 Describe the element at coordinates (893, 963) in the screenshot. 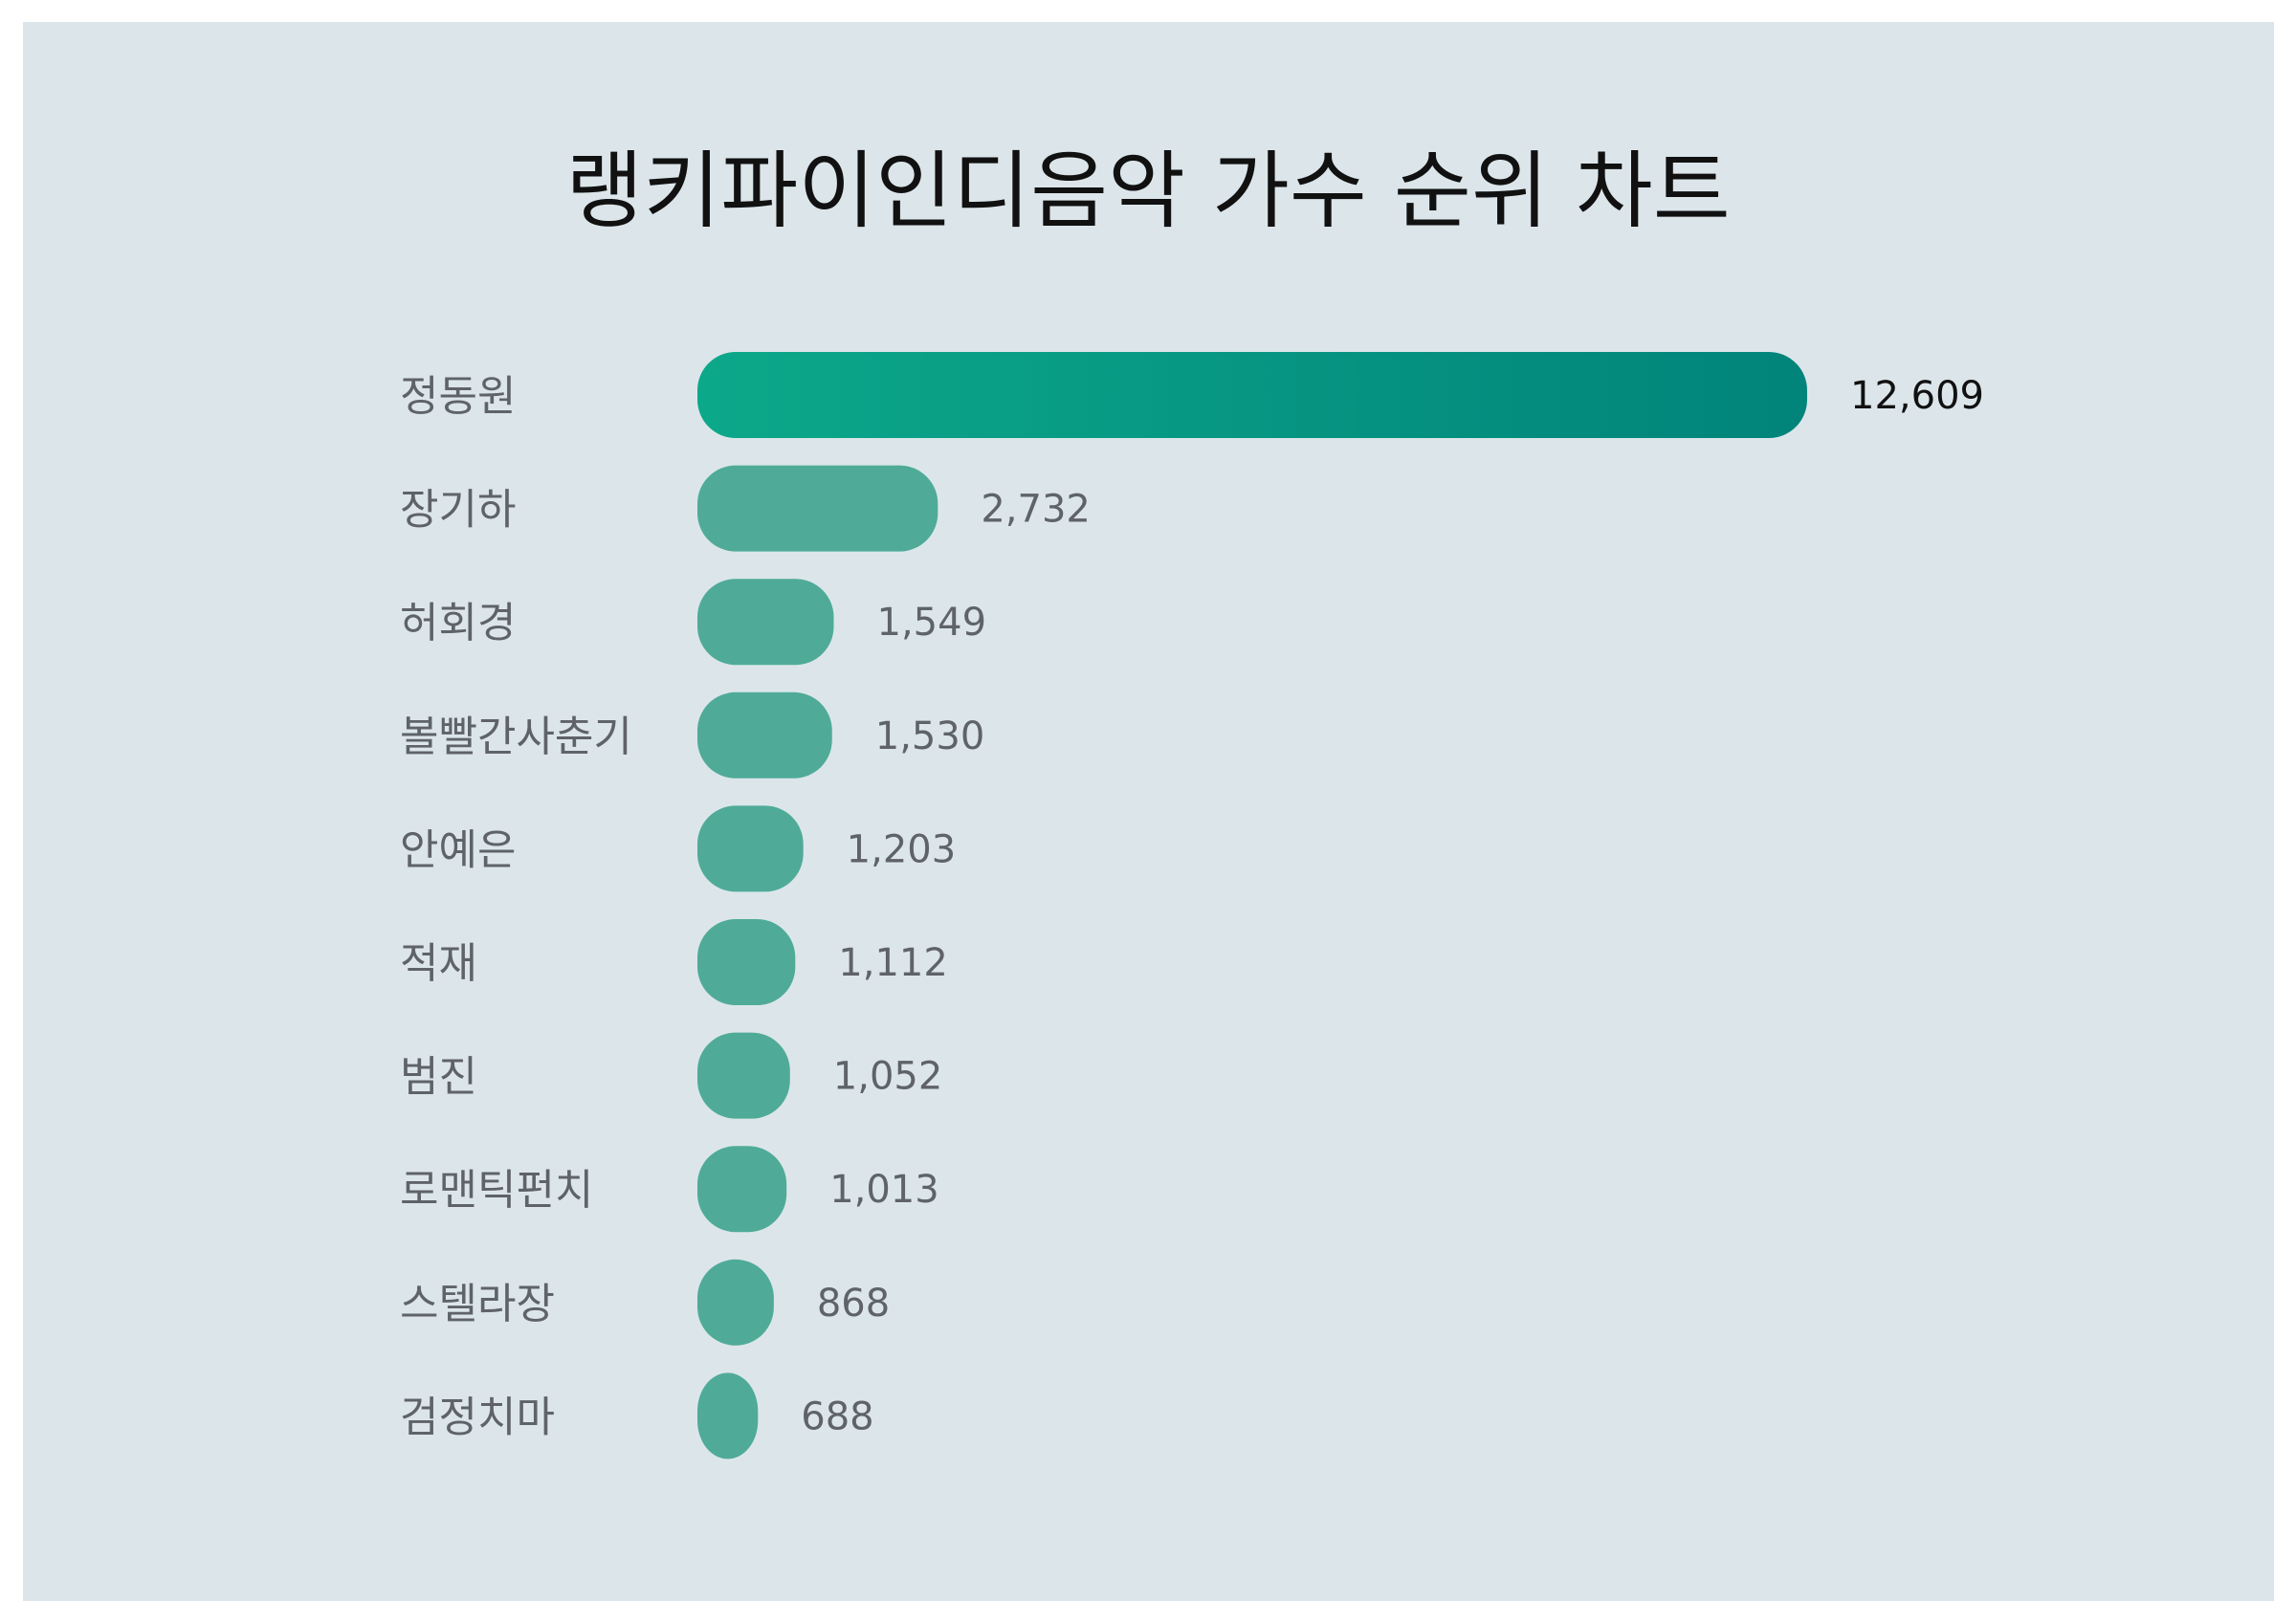

I see `value-label: 1,112` at that location.